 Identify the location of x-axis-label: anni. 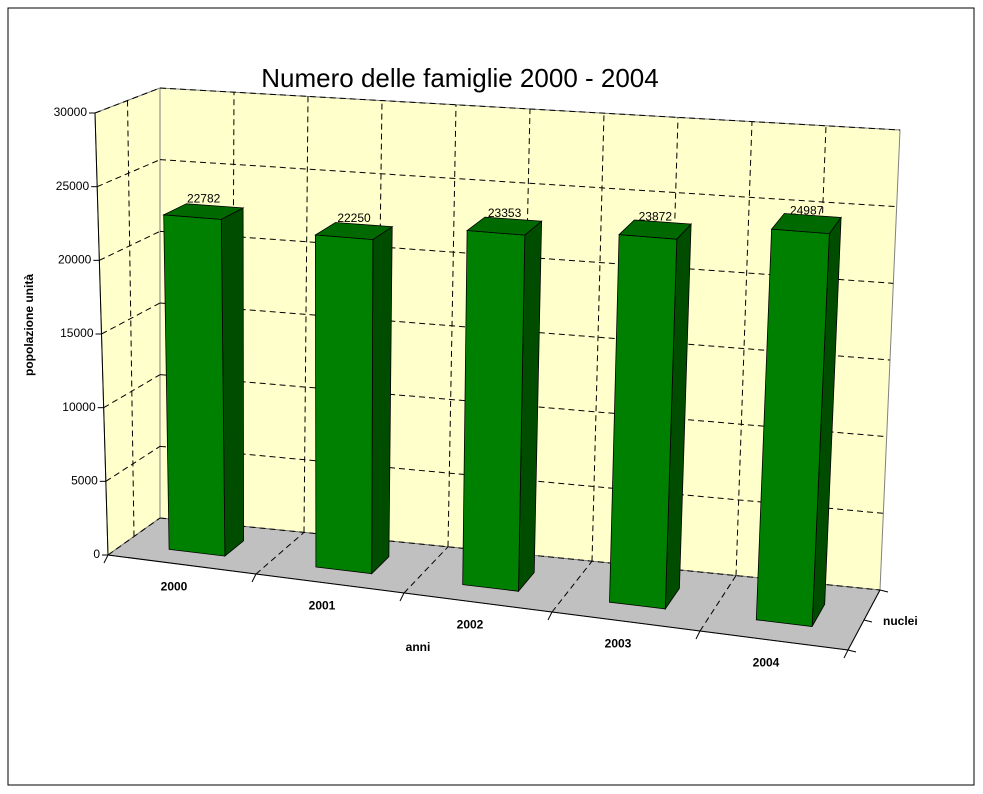
(418, 647).